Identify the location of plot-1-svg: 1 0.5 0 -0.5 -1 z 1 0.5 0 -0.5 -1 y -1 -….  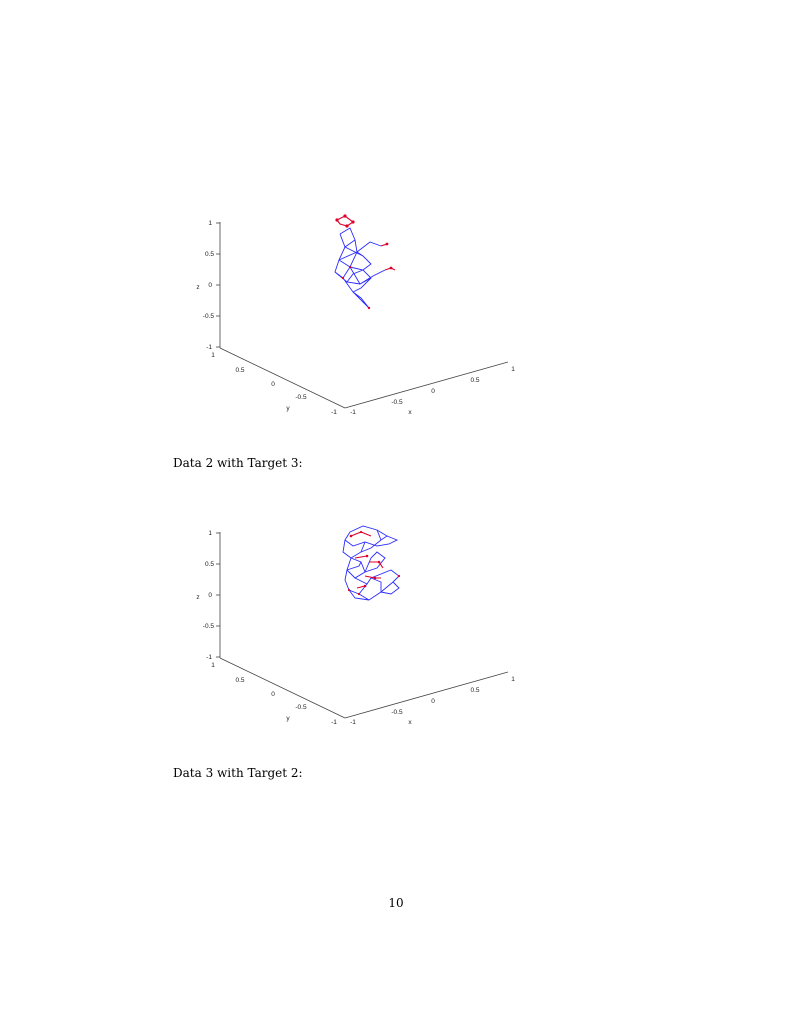
(355, 315).